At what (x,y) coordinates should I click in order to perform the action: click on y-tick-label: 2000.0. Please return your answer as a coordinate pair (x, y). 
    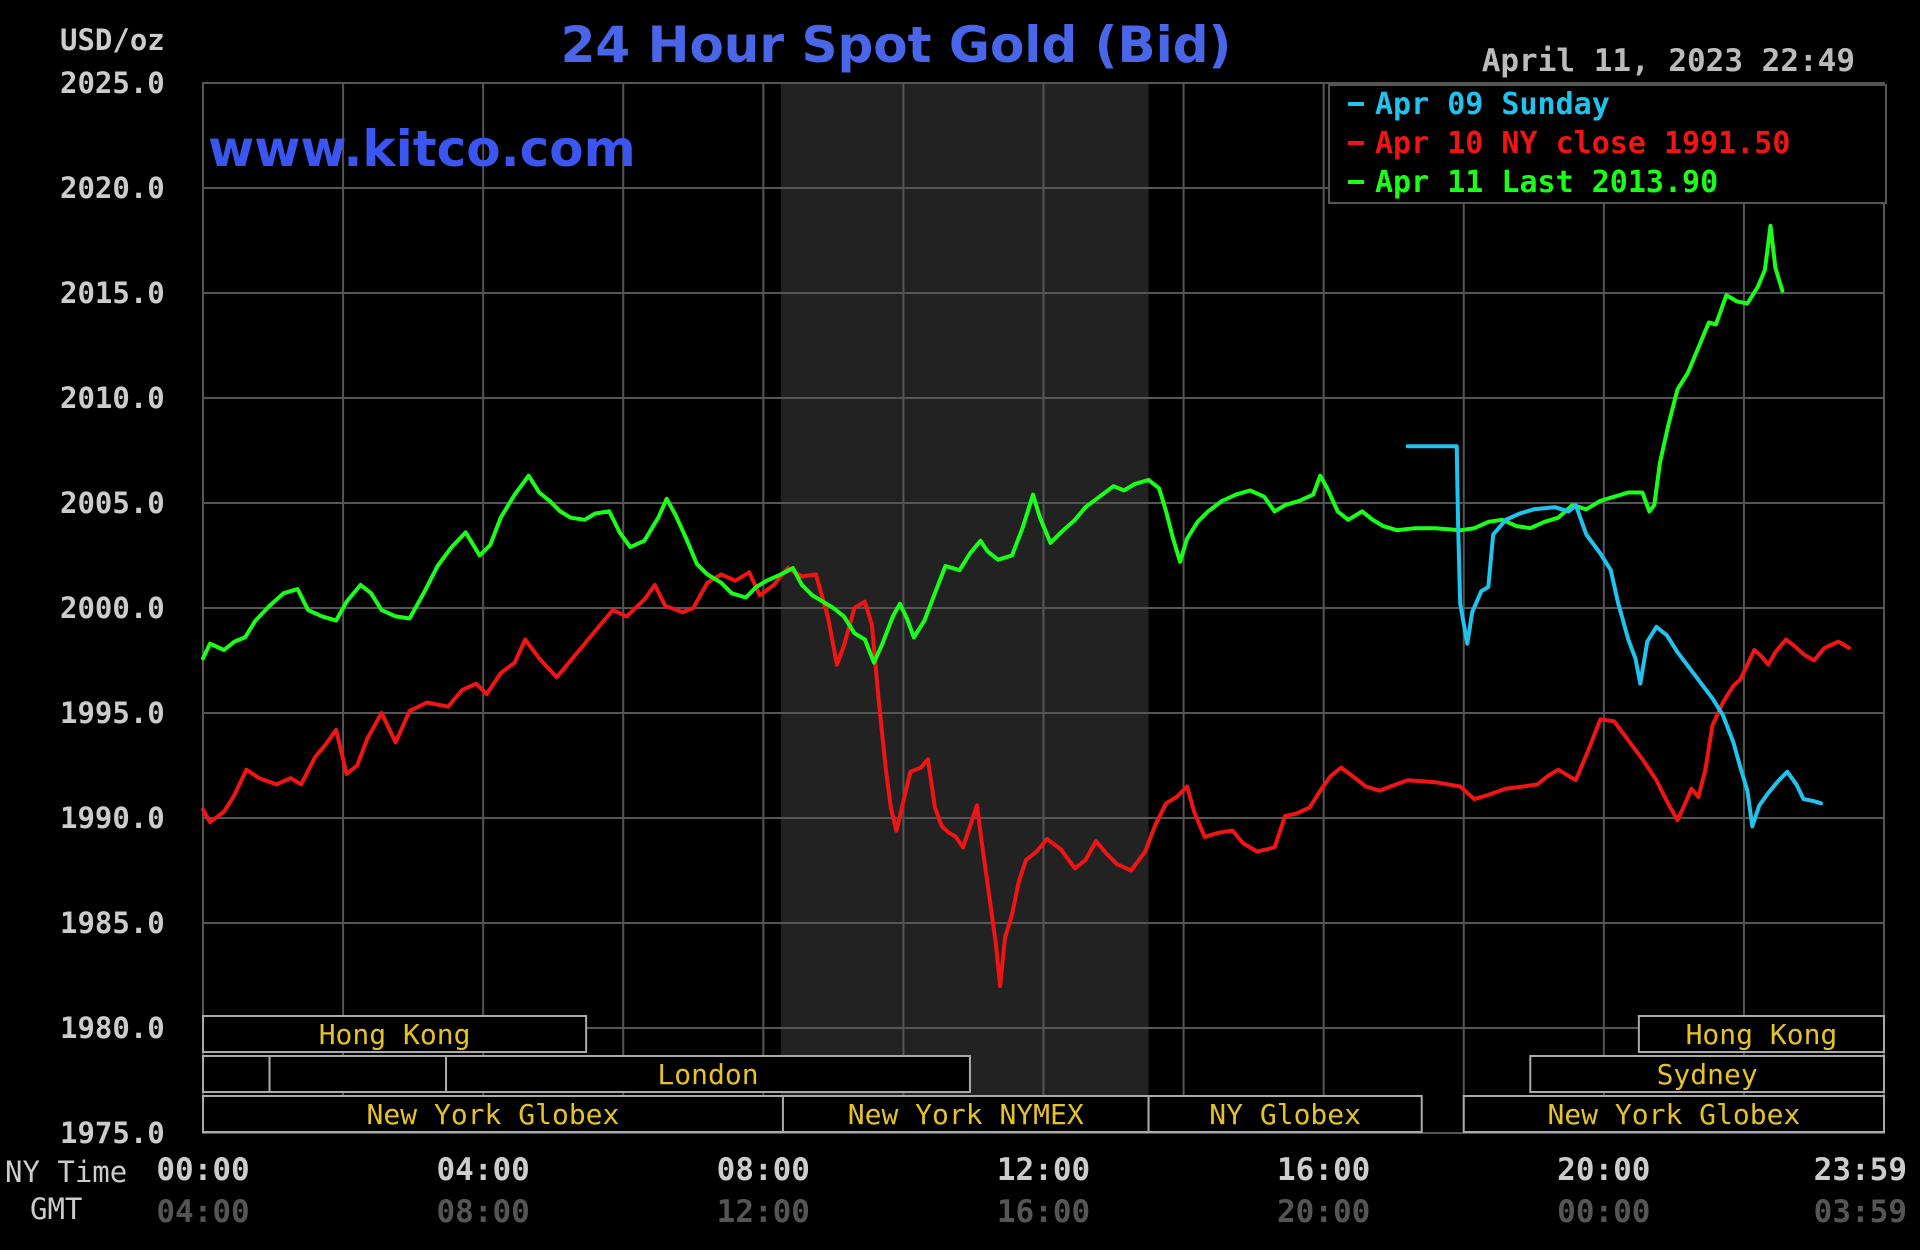
    Looking at the image, I should click on (112, 608).